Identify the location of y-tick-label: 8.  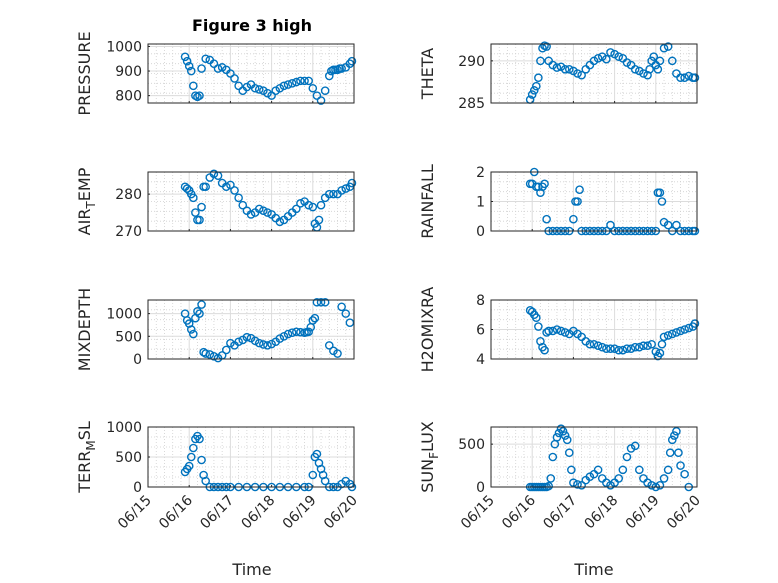
(480, 301).